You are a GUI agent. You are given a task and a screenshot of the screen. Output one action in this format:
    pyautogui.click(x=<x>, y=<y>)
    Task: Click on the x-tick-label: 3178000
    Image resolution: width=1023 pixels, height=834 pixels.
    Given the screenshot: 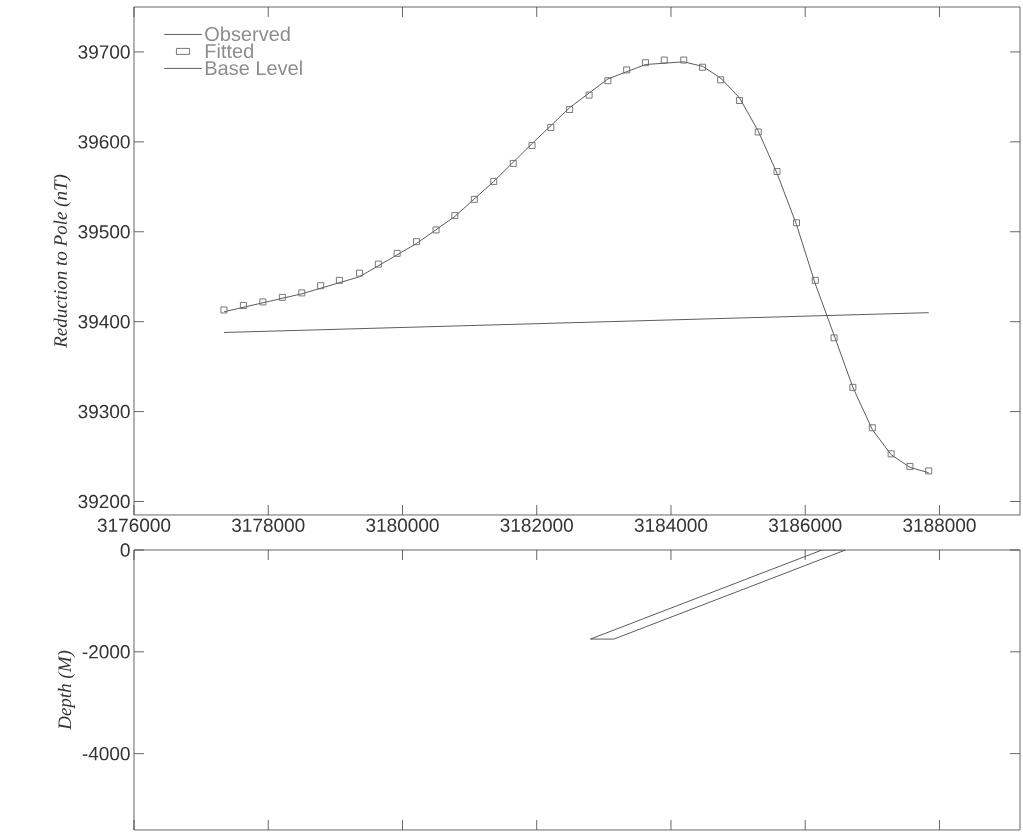 What is the action you would take?
    pyautogui.click(x=268, y=525)
    